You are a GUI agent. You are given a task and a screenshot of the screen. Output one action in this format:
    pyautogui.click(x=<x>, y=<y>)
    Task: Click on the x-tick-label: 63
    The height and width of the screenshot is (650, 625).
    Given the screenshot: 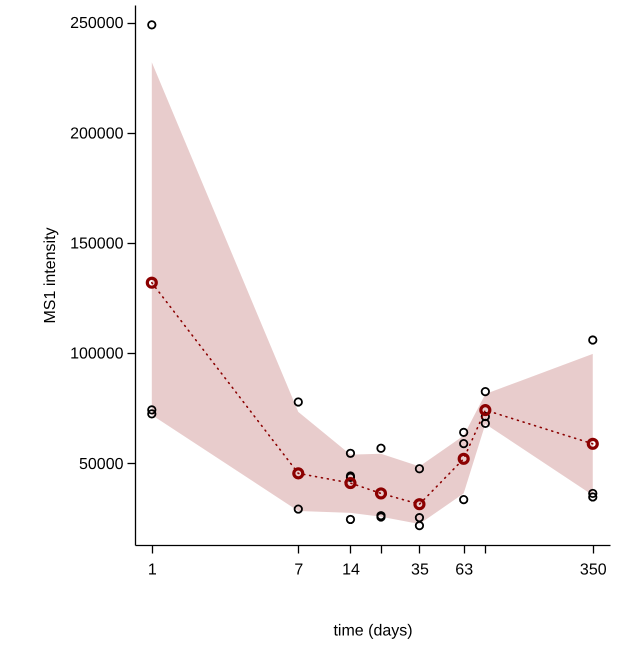 What is the action you would take?
    pyautogui.click(x=464, y=570)
    